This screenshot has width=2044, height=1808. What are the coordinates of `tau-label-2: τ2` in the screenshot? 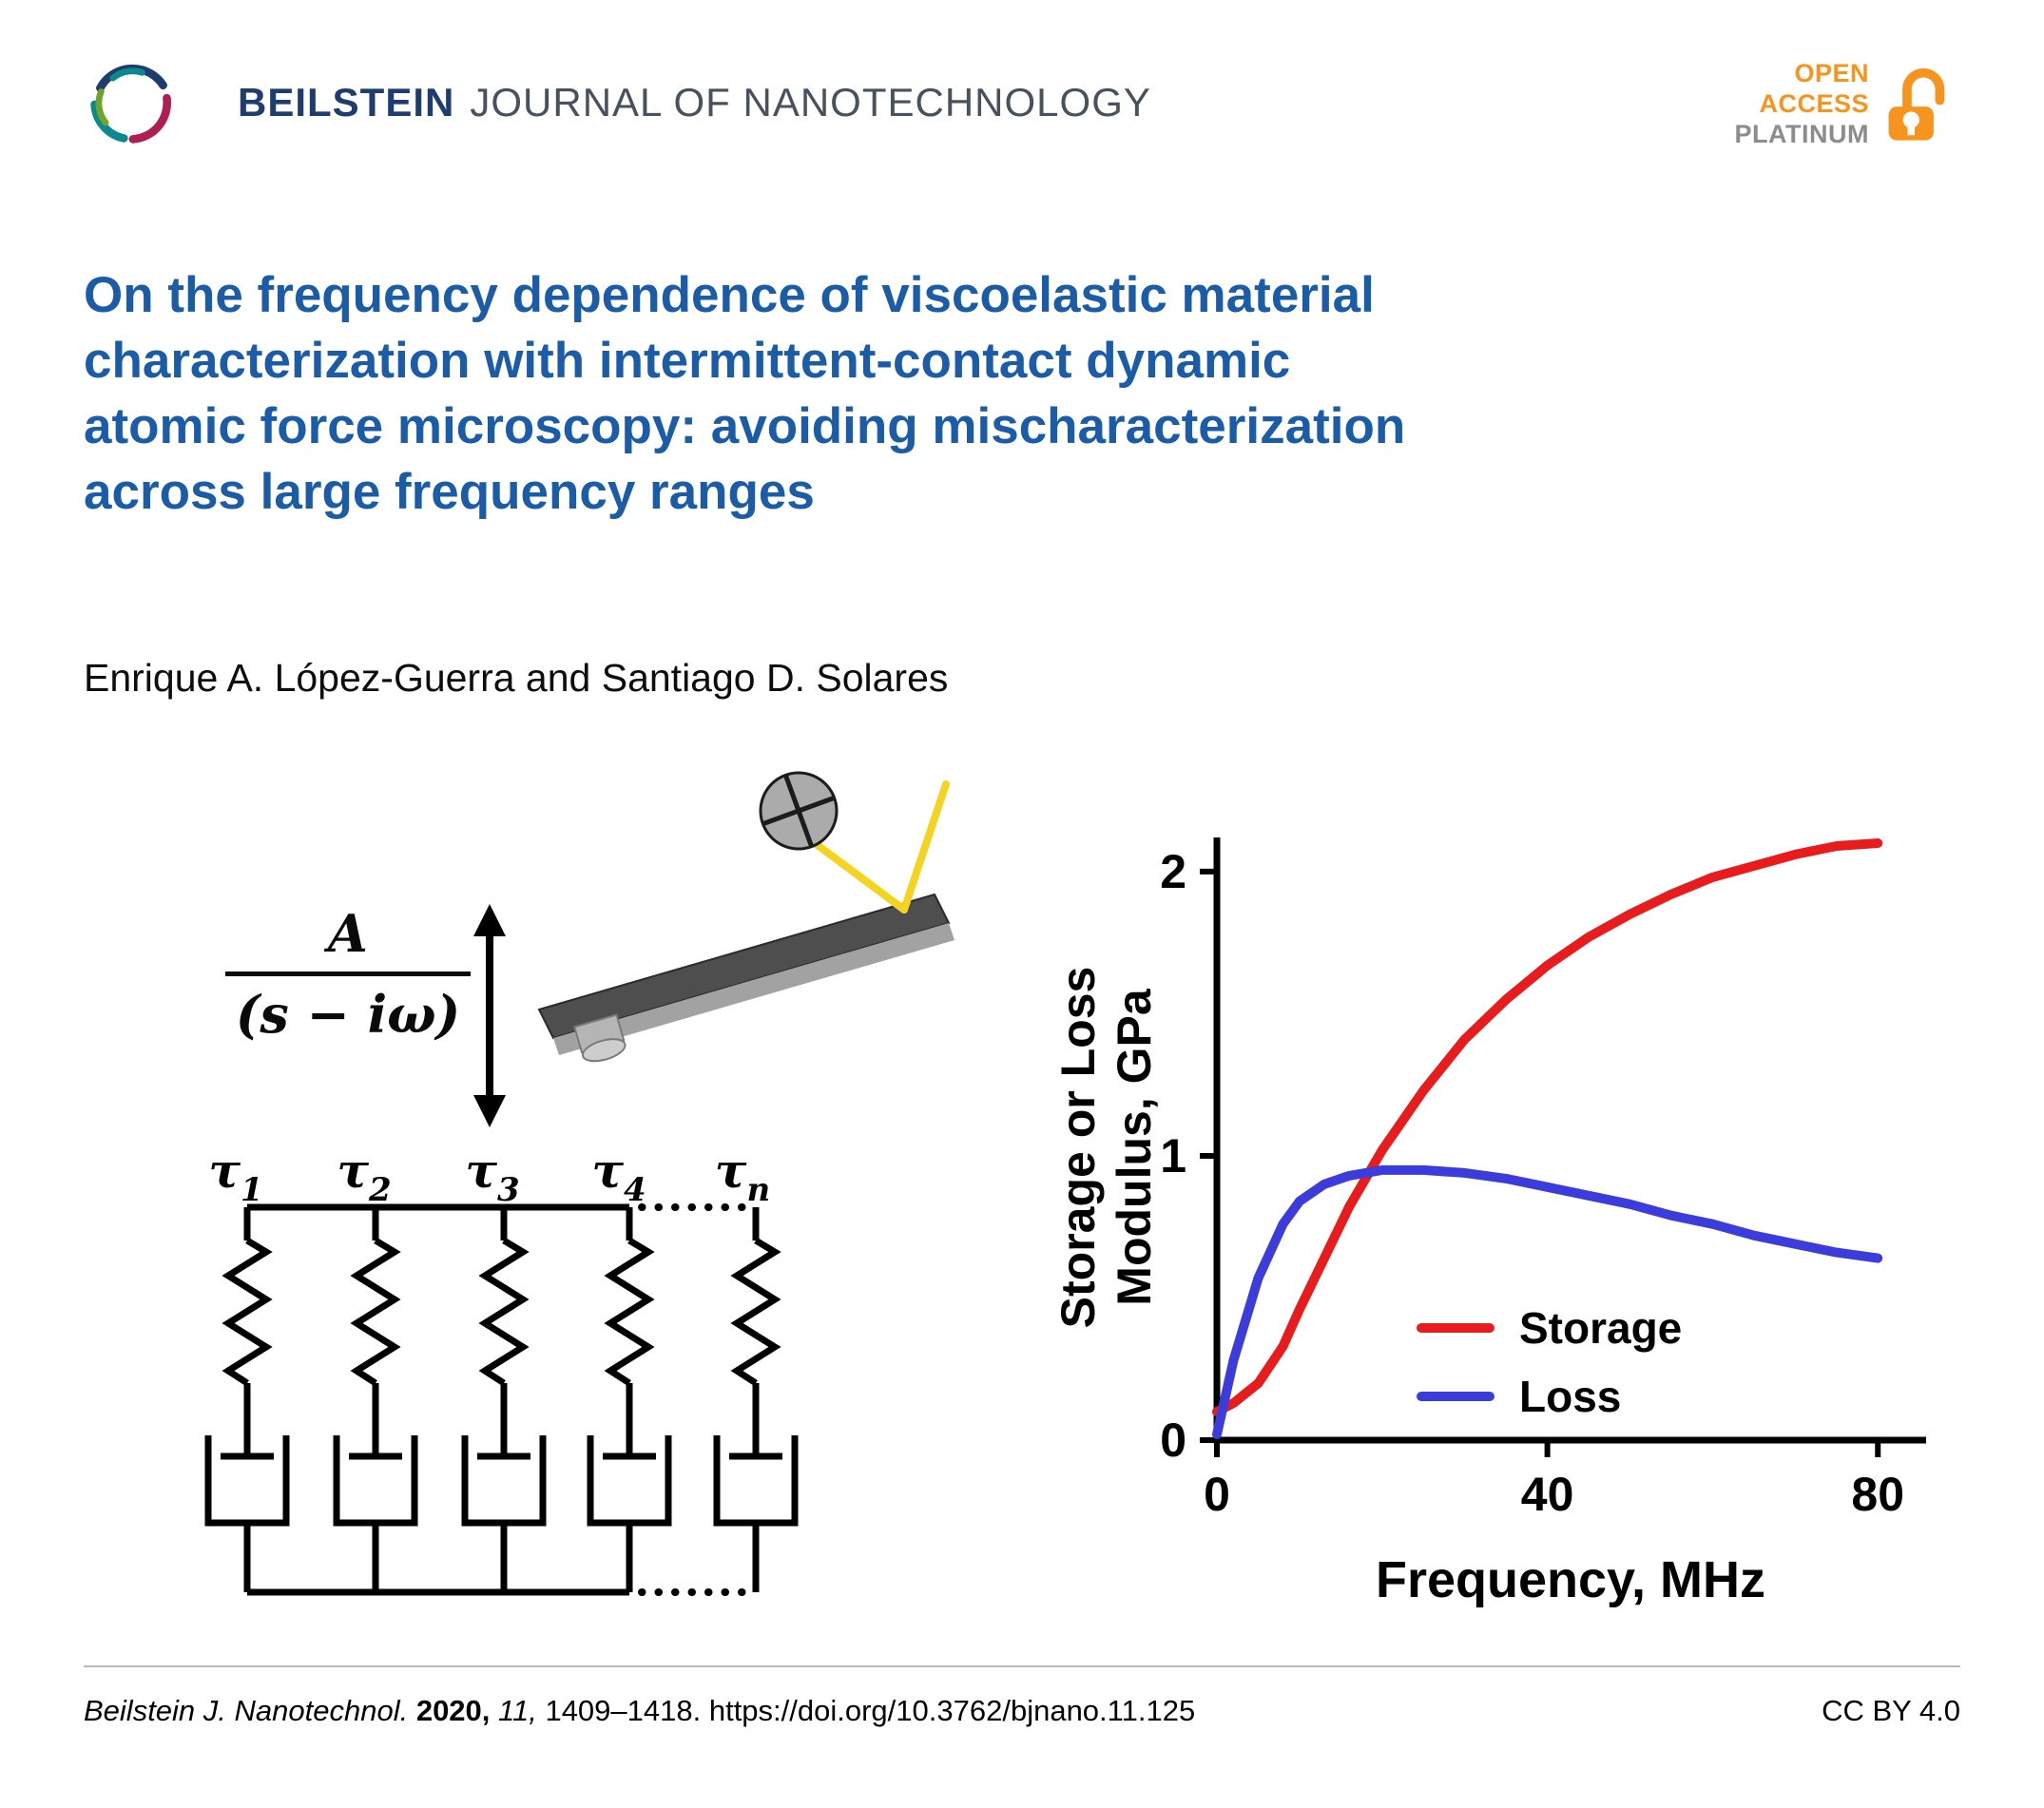 It's located at (364, 1176).